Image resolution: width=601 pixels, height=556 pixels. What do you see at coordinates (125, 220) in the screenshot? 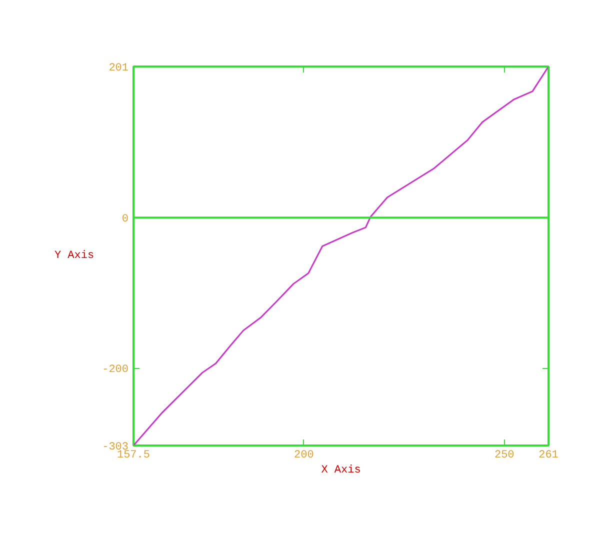
I see `y-tick-label: 0` at bounding box center [125, 220].